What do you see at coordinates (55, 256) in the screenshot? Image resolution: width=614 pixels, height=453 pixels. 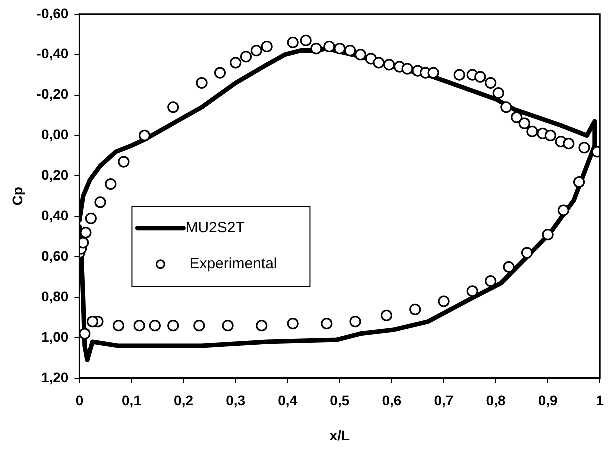 I see `y-tick-label: 0,60` at bounding box center [55, 256].